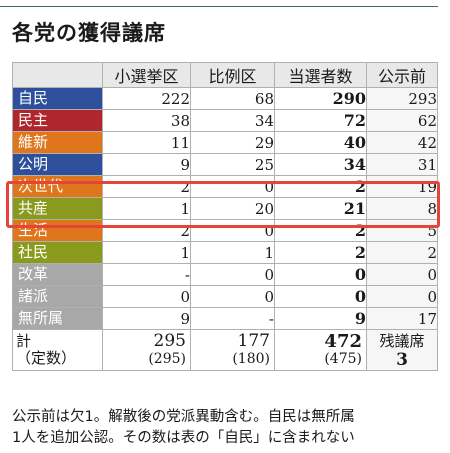 The width and height of the screenshot is (450, 453). What do you see at coordinates (402, 252) in the screenshot?
I see `pre-election-seats: 2` at bounding box center [402, 252].